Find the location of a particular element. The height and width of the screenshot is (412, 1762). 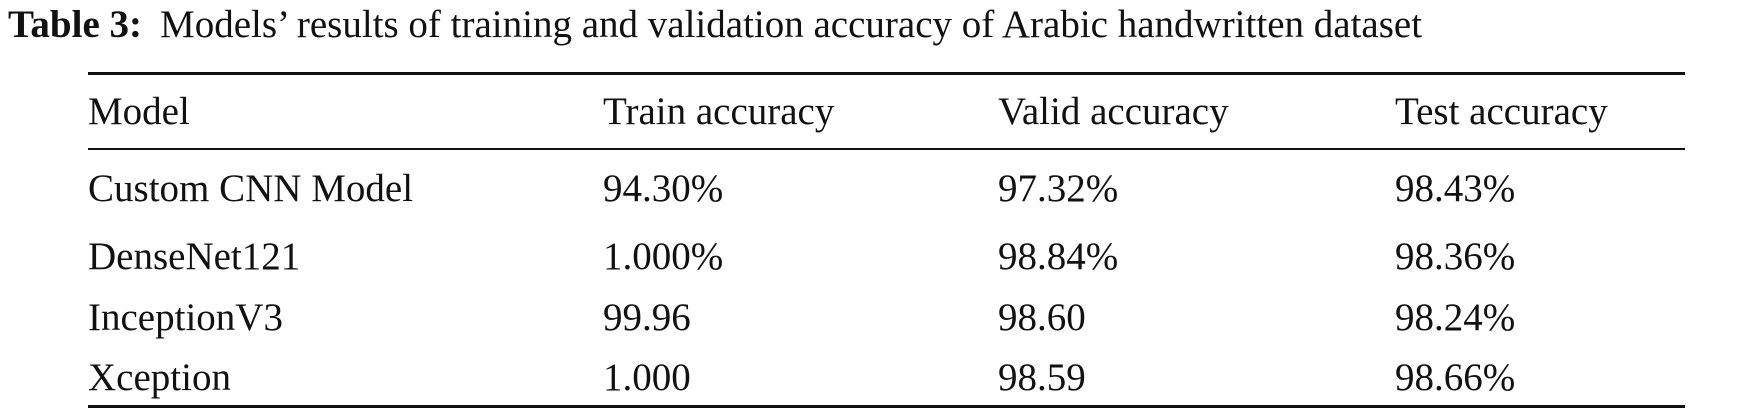

cell-test-accuracy: 98.66% is located at coordinates (1455, 377).